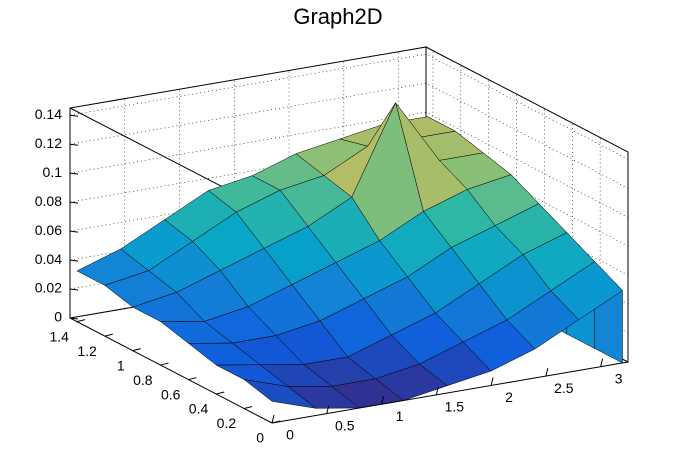 Image resolution: width=696 pixels, height=472 pixels. Describe the element at coordinates (400, 416) in the screenshot. I see `x-tick-label: 1` at that location.